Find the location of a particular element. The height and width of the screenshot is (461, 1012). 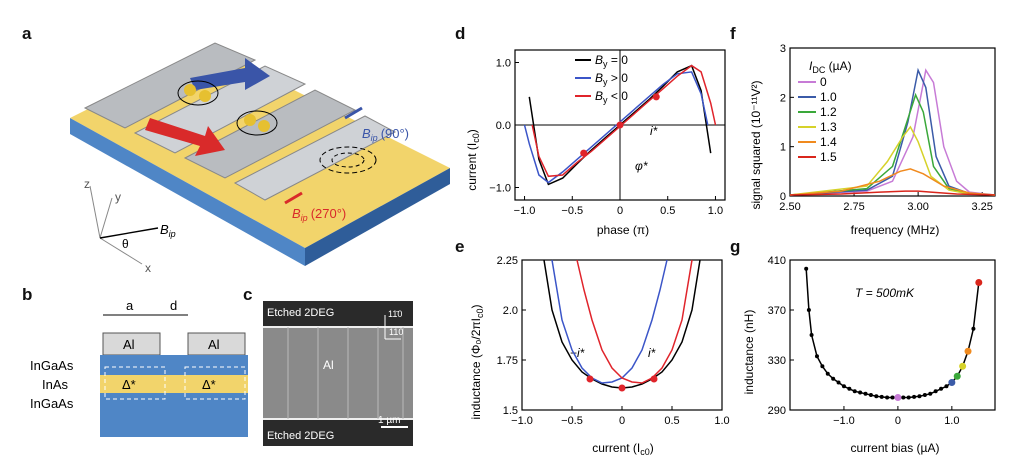

e-xlabel: current (I is located at coordinates (616, 448).